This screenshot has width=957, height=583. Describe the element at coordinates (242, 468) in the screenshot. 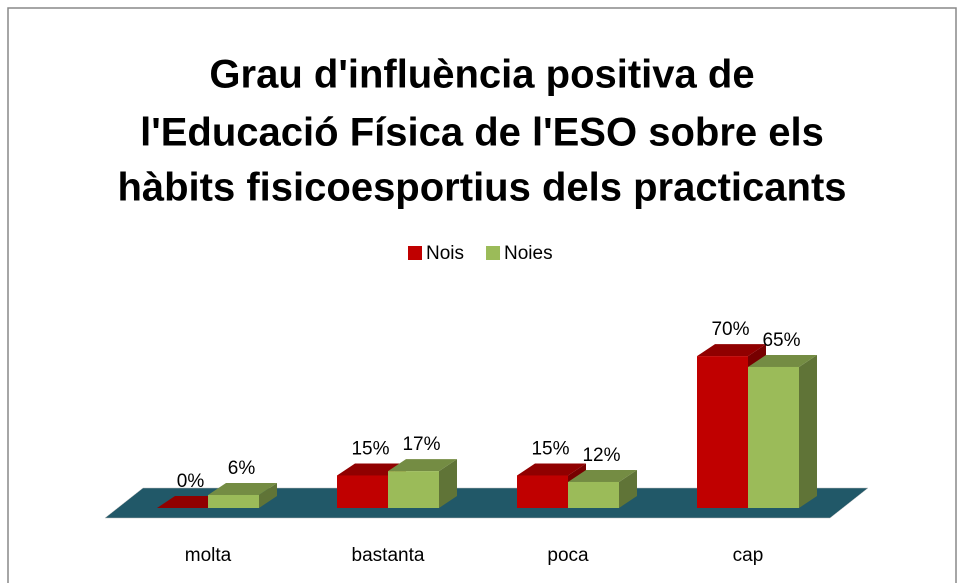

I see `value-label: 6%` at that location.